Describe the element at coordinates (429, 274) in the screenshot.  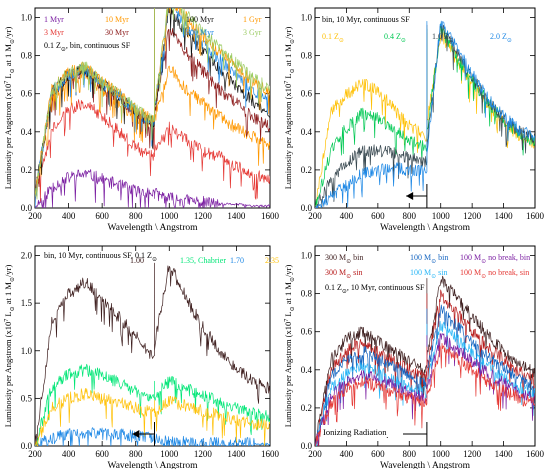
I see `legend-entry: 100 M⊙ sin` at that location.